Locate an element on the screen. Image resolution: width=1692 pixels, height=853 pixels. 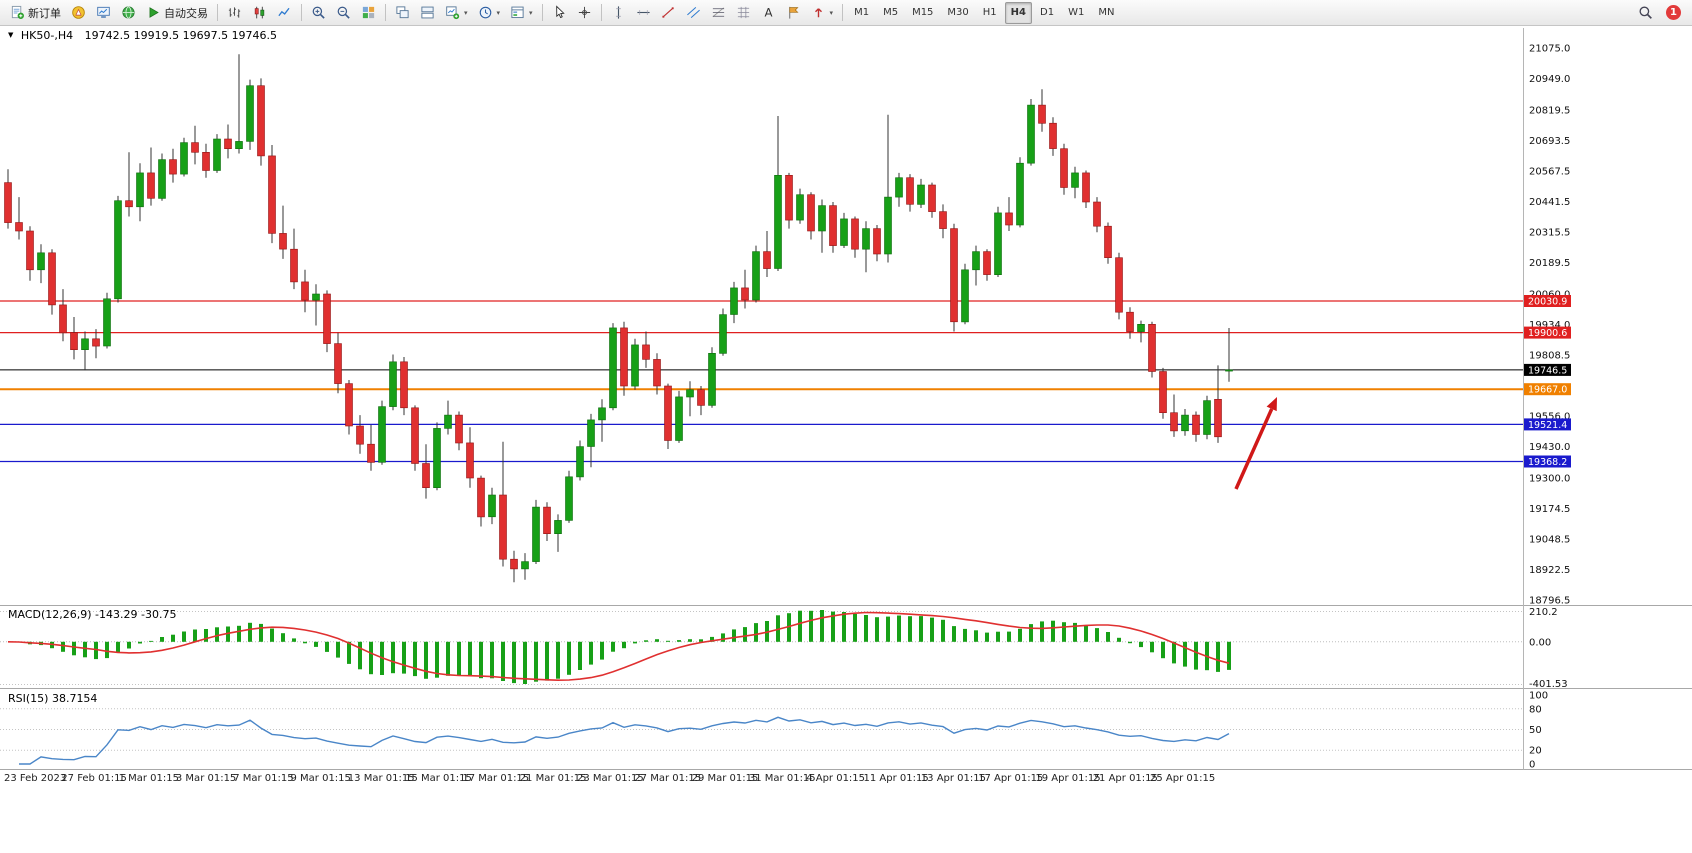
new-chart-button: ▾ is located at coordinates (456, 12).